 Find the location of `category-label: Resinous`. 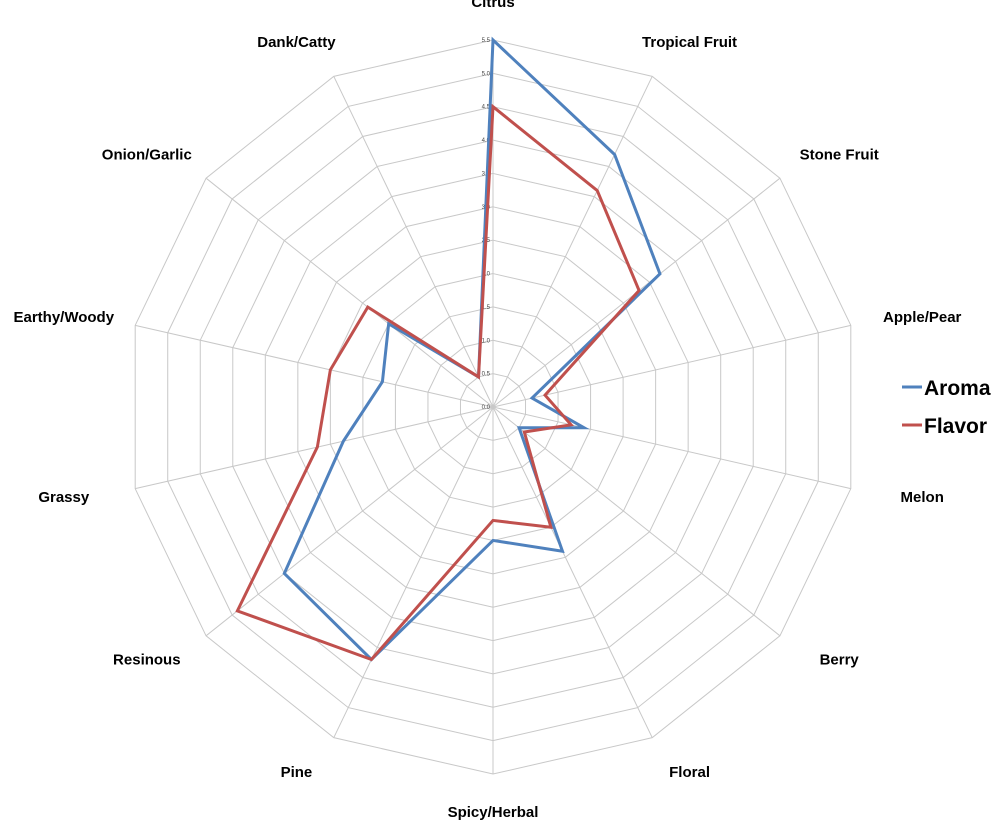

category-label: Resinous is located at coordinates (147, 660).